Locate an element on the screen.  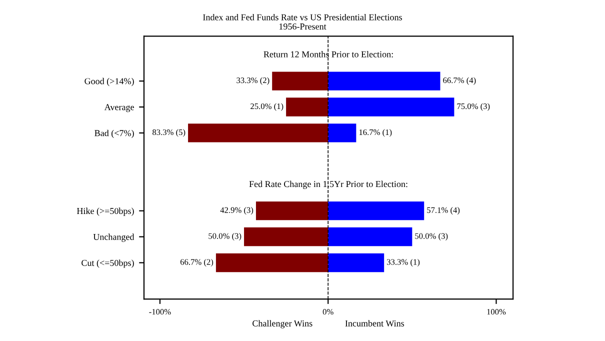
data-label: 75.0% (3) is located at coordinates (473, 107).